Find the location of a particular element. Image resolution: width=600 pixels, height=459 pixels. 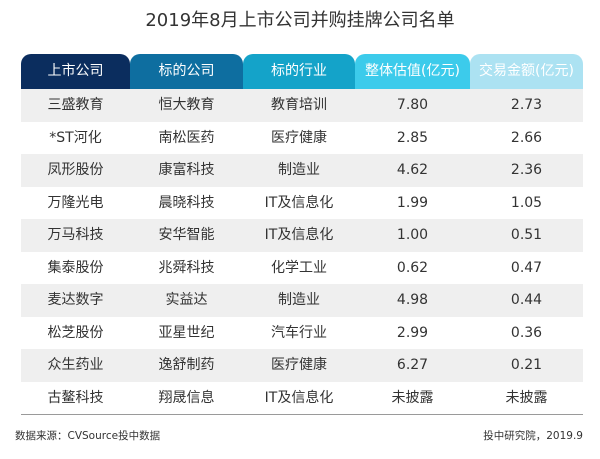

cell-valuation: 0.62 is located at coordinates (412, 267).